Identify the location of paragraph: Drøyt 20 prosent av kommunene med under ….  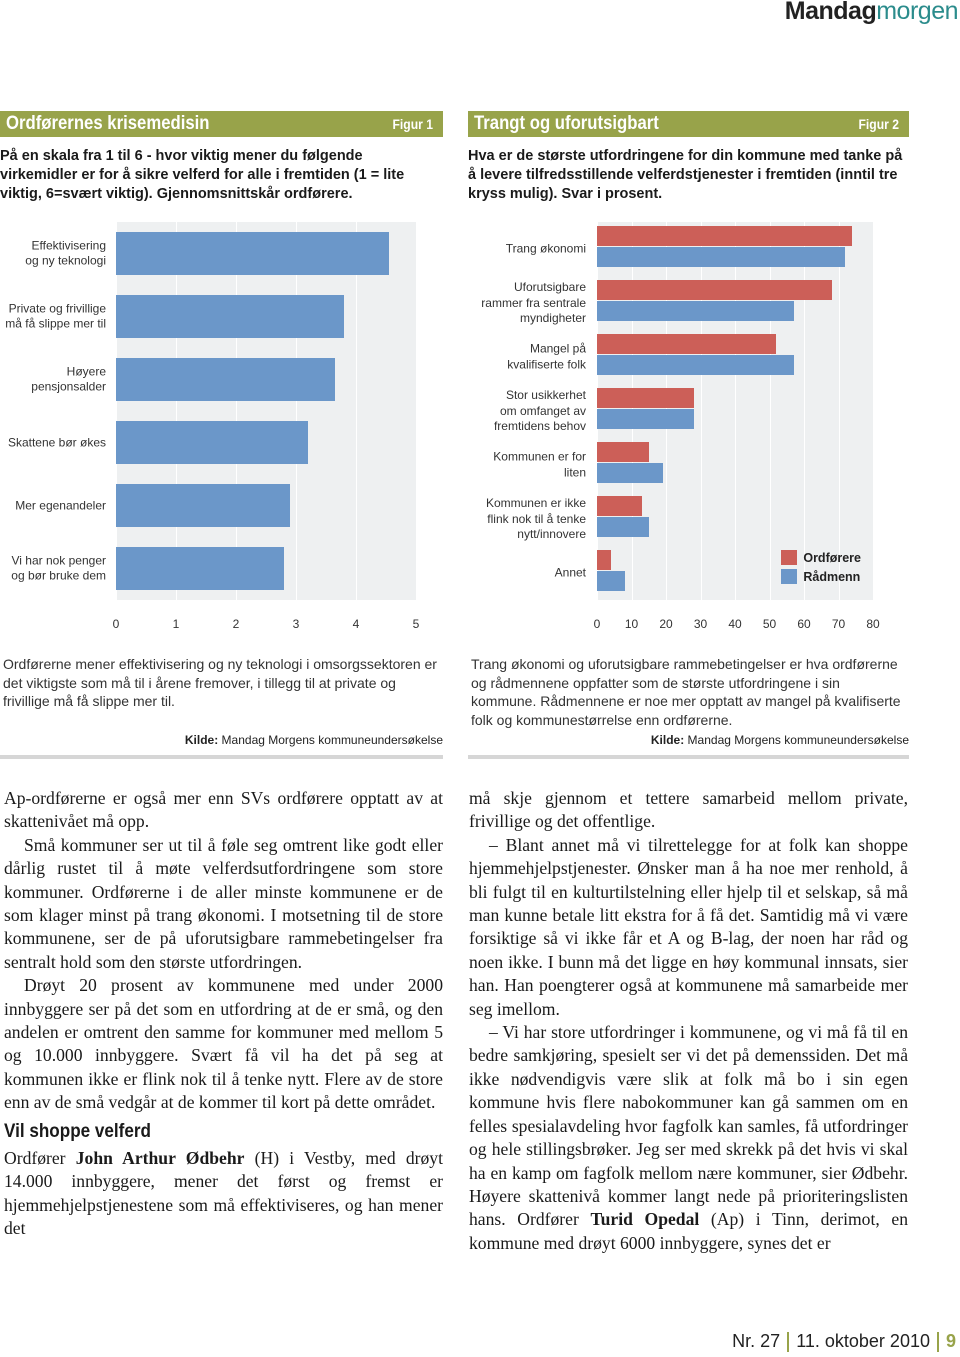
(223, 1044).